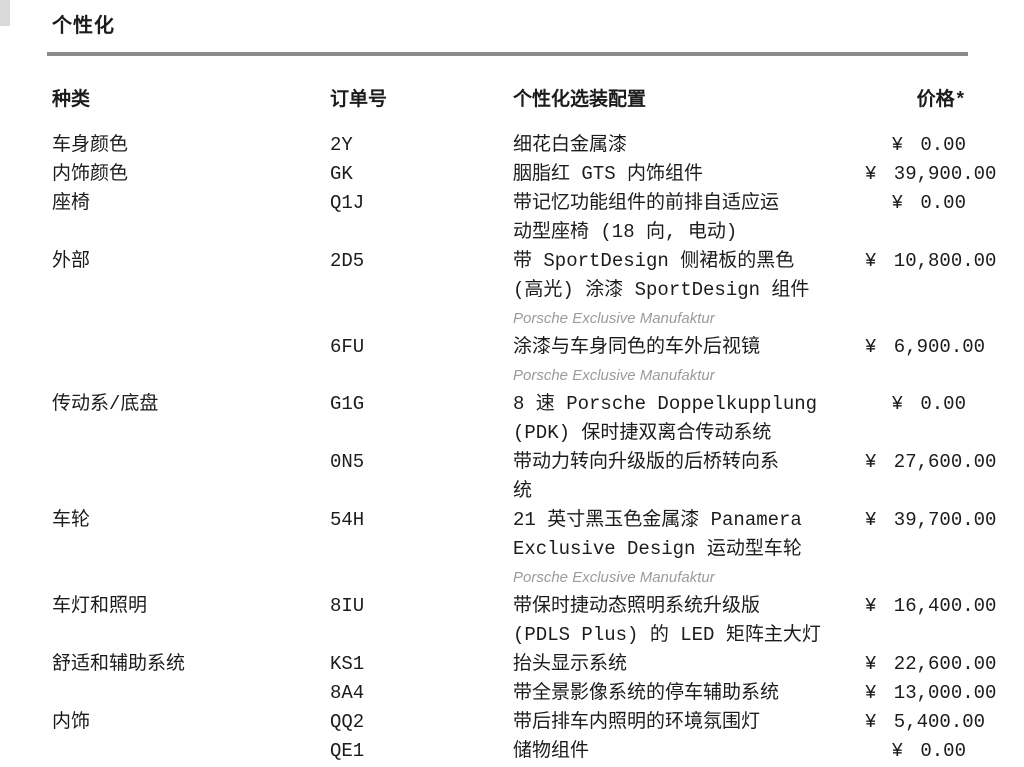 The image size is (1024, 767). What do you see at coordinates (925, 722) in the screenshot?
I see `row-price: ¥ 5,400.00` at bounding box center [925, 722].